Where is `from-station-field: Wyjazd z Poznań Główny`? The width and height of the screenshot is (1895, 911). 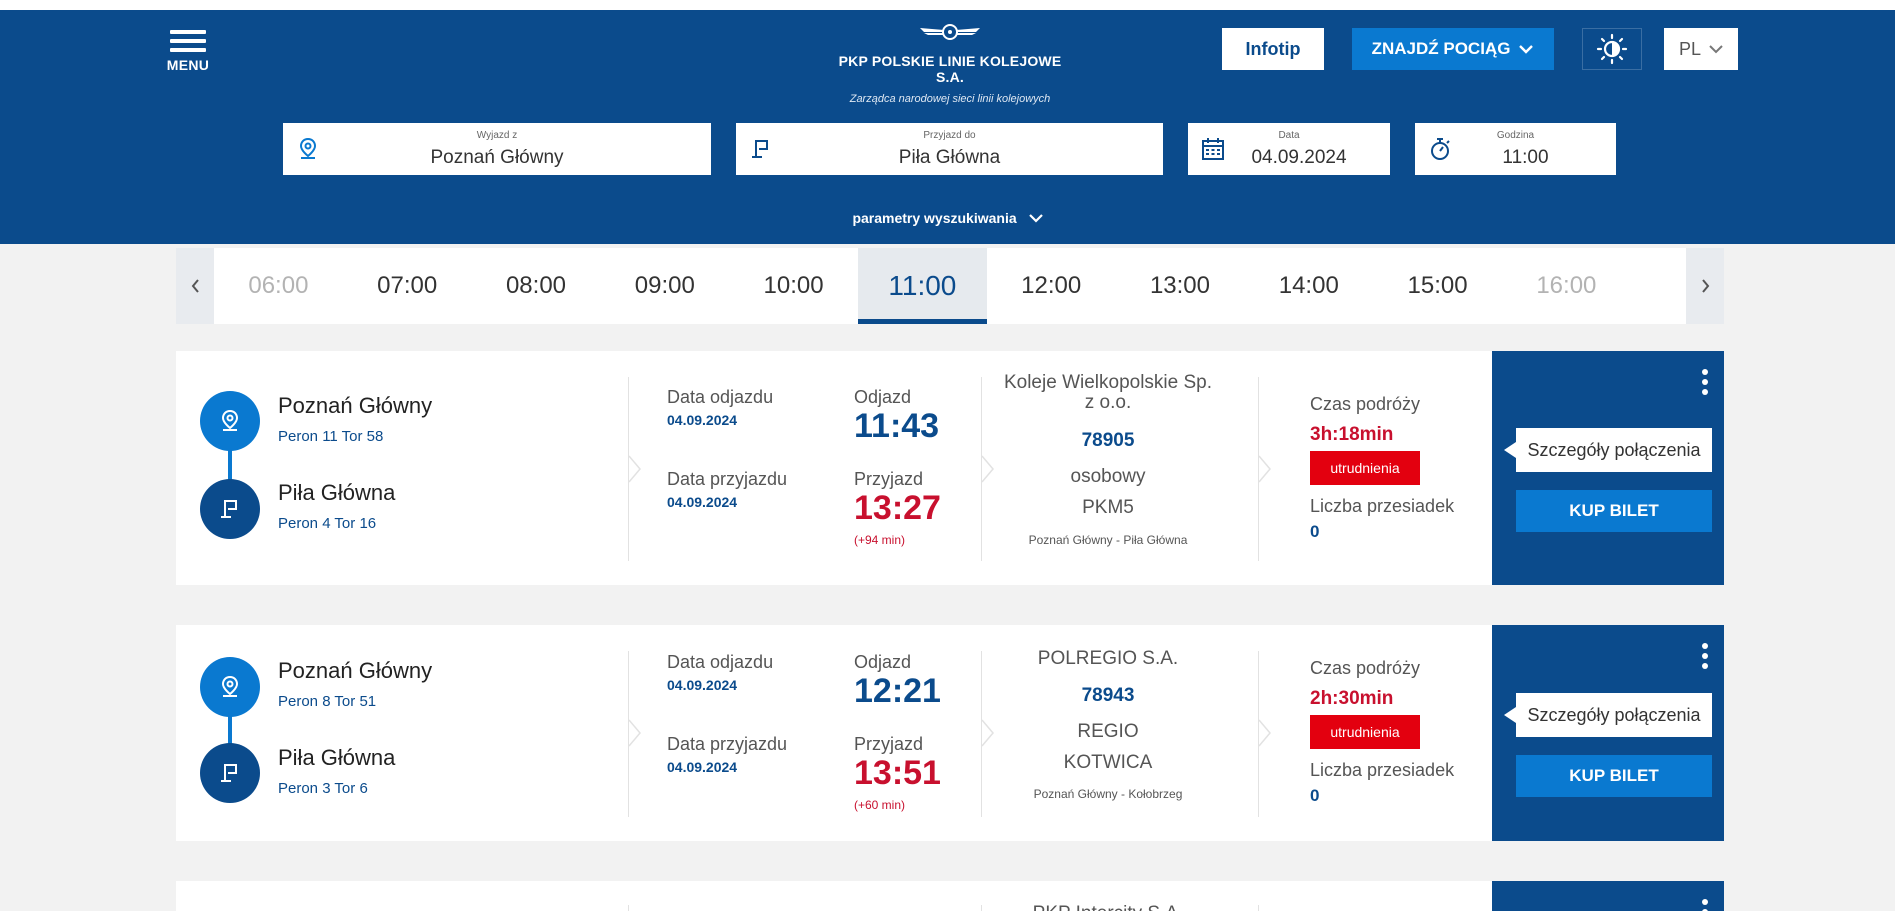 from-station-field: Wyjazd z Poznań Główny is located at coordinates (497, 149).